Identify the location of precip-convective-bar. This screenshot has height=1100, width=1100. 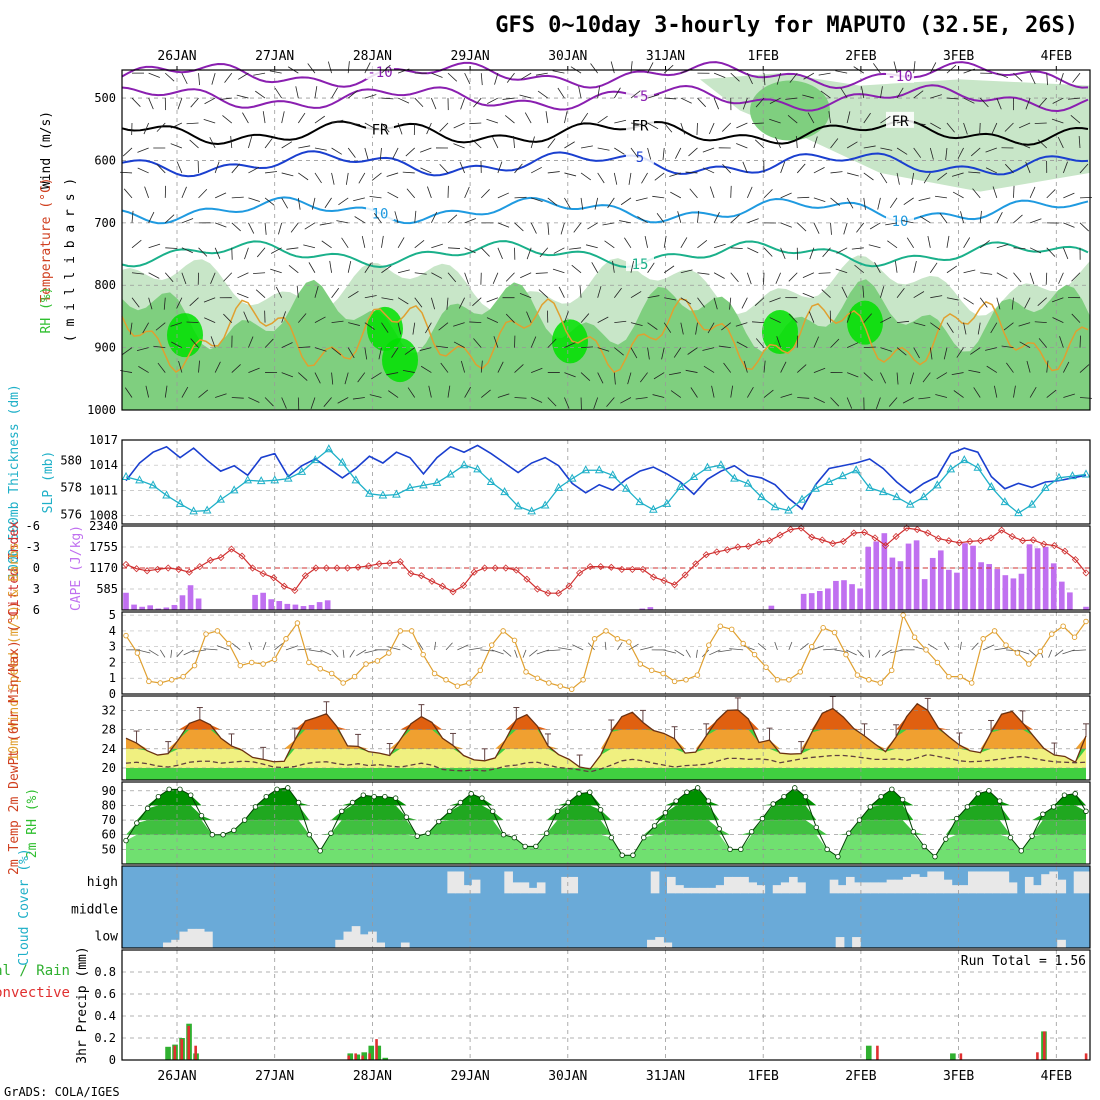
(369, 1056).